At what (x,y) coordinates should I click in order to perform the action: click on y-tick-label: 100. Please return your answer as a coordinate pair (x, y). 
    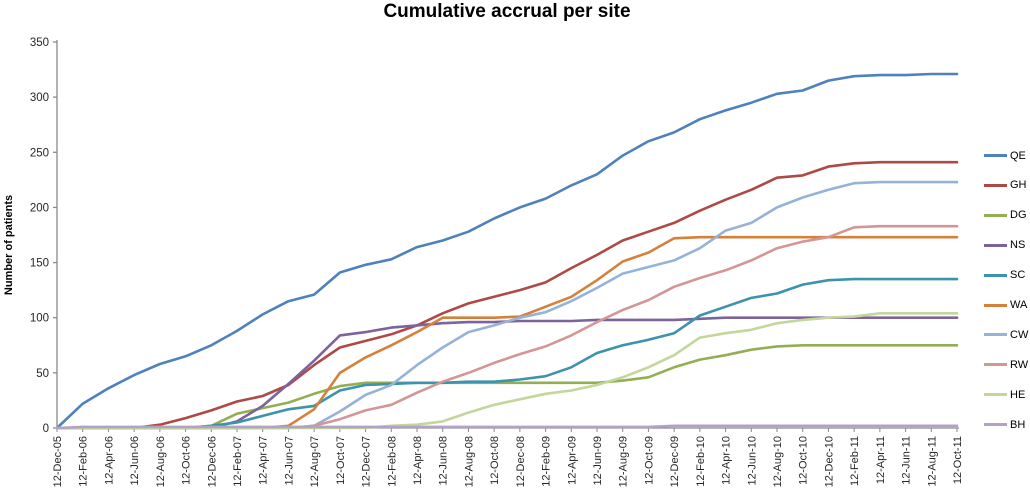
    Looking at the image, I should click on (39, 319).